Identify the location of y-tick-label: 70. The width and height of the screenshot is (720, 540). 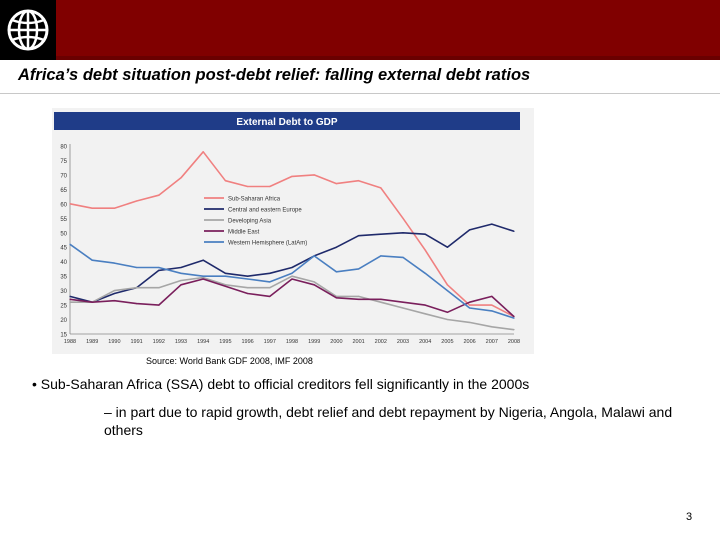
(63, 176).